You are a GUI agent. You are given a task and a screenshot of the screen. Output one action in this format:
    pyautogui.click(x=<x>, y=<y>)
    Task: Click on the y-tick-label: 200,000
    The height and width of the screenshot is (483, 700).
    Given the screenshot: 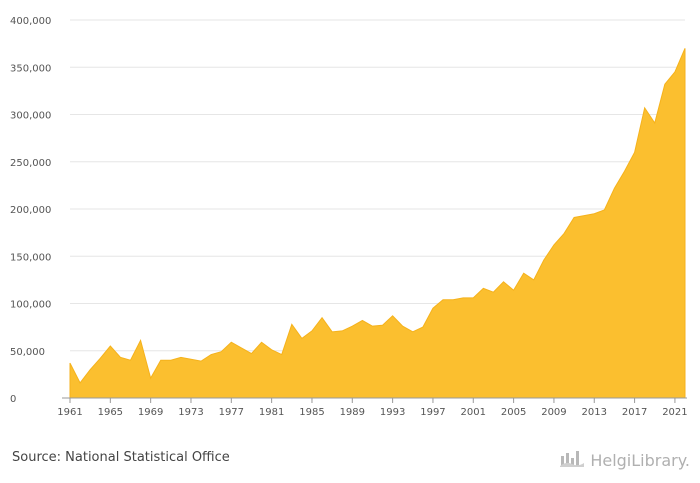 What is the action you would take?
    pyautogui.click(x=30, y=210)
    